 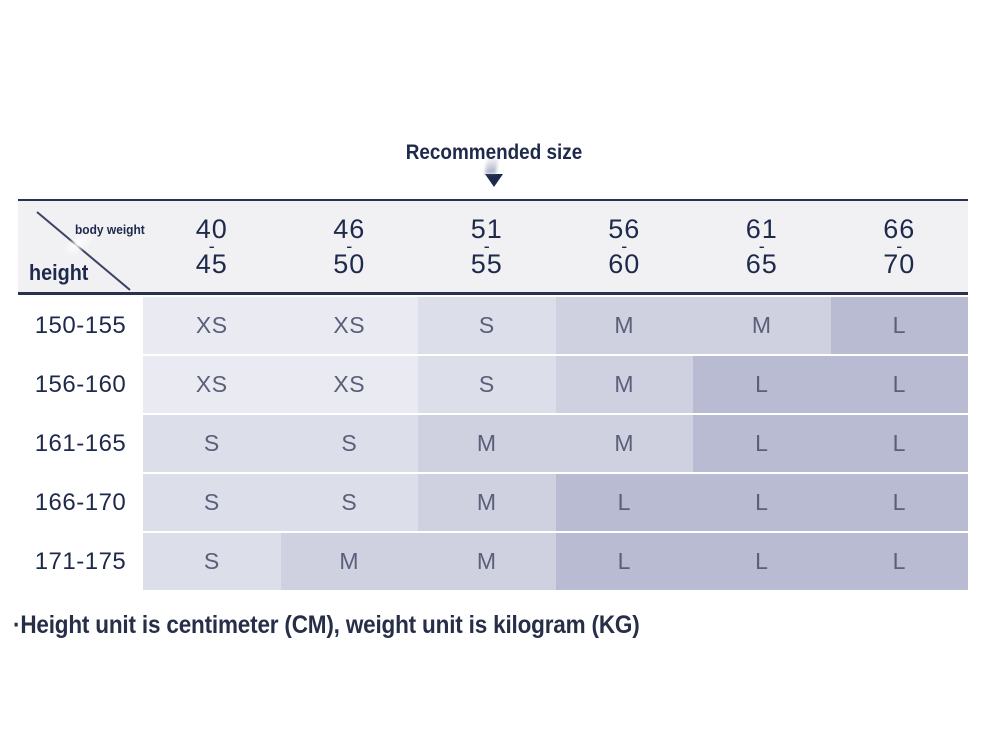 I want to click on arrow-triangle, so click(x=494, y=180).